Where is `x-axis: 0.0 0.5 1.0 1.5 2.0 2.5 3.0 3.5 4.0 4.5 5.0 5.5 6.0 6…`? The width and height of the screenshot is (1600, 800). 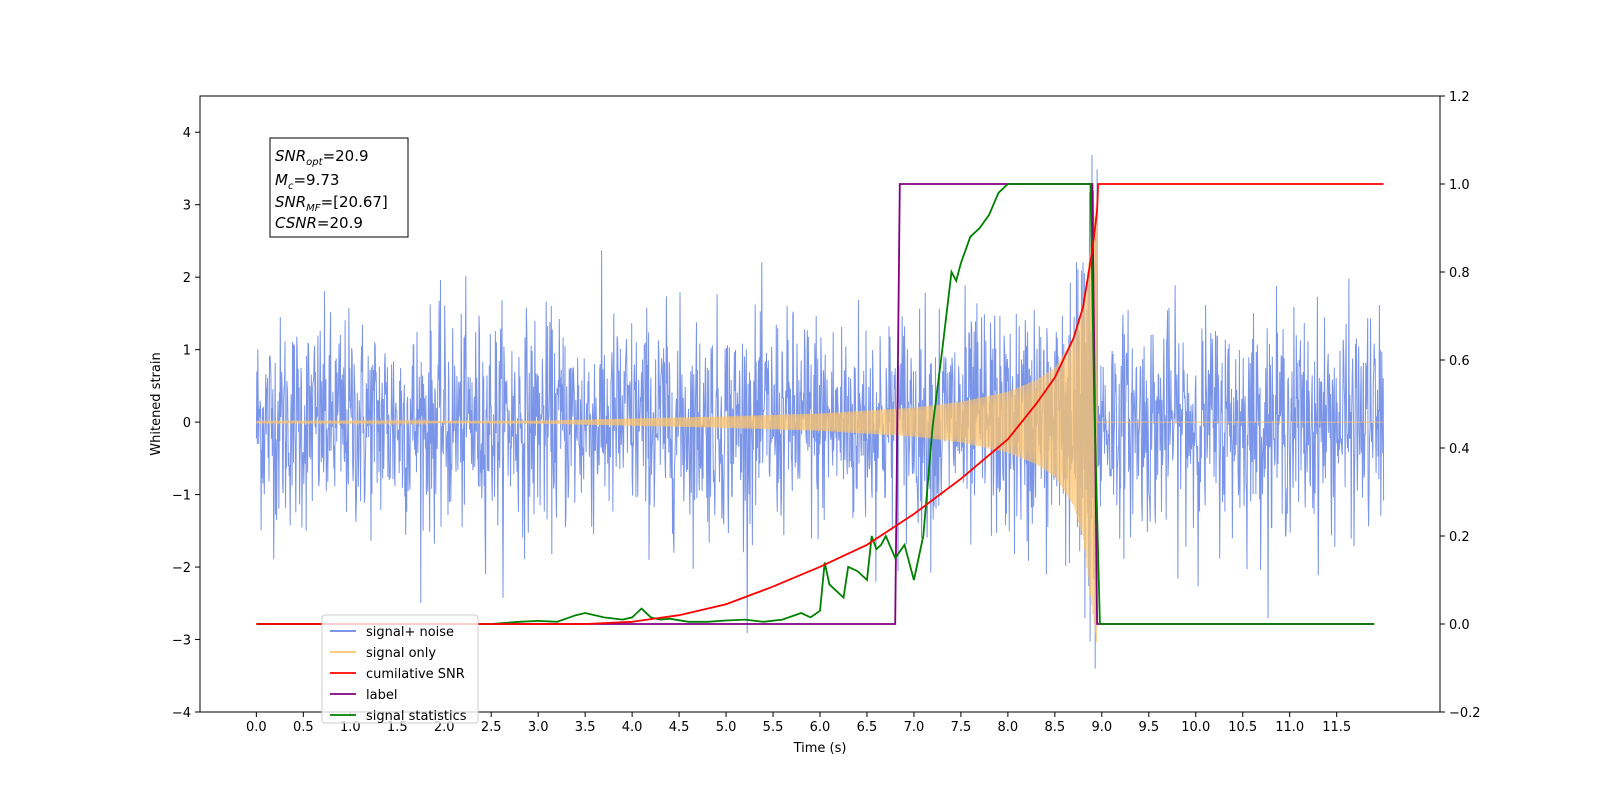
x-axis: 0.0 0.5 1.0 1.5 2.0 2.5 3.0 3.5 4.0 4.5 5.0 5.5 6.0 6… is located at coordinates (798, 723).